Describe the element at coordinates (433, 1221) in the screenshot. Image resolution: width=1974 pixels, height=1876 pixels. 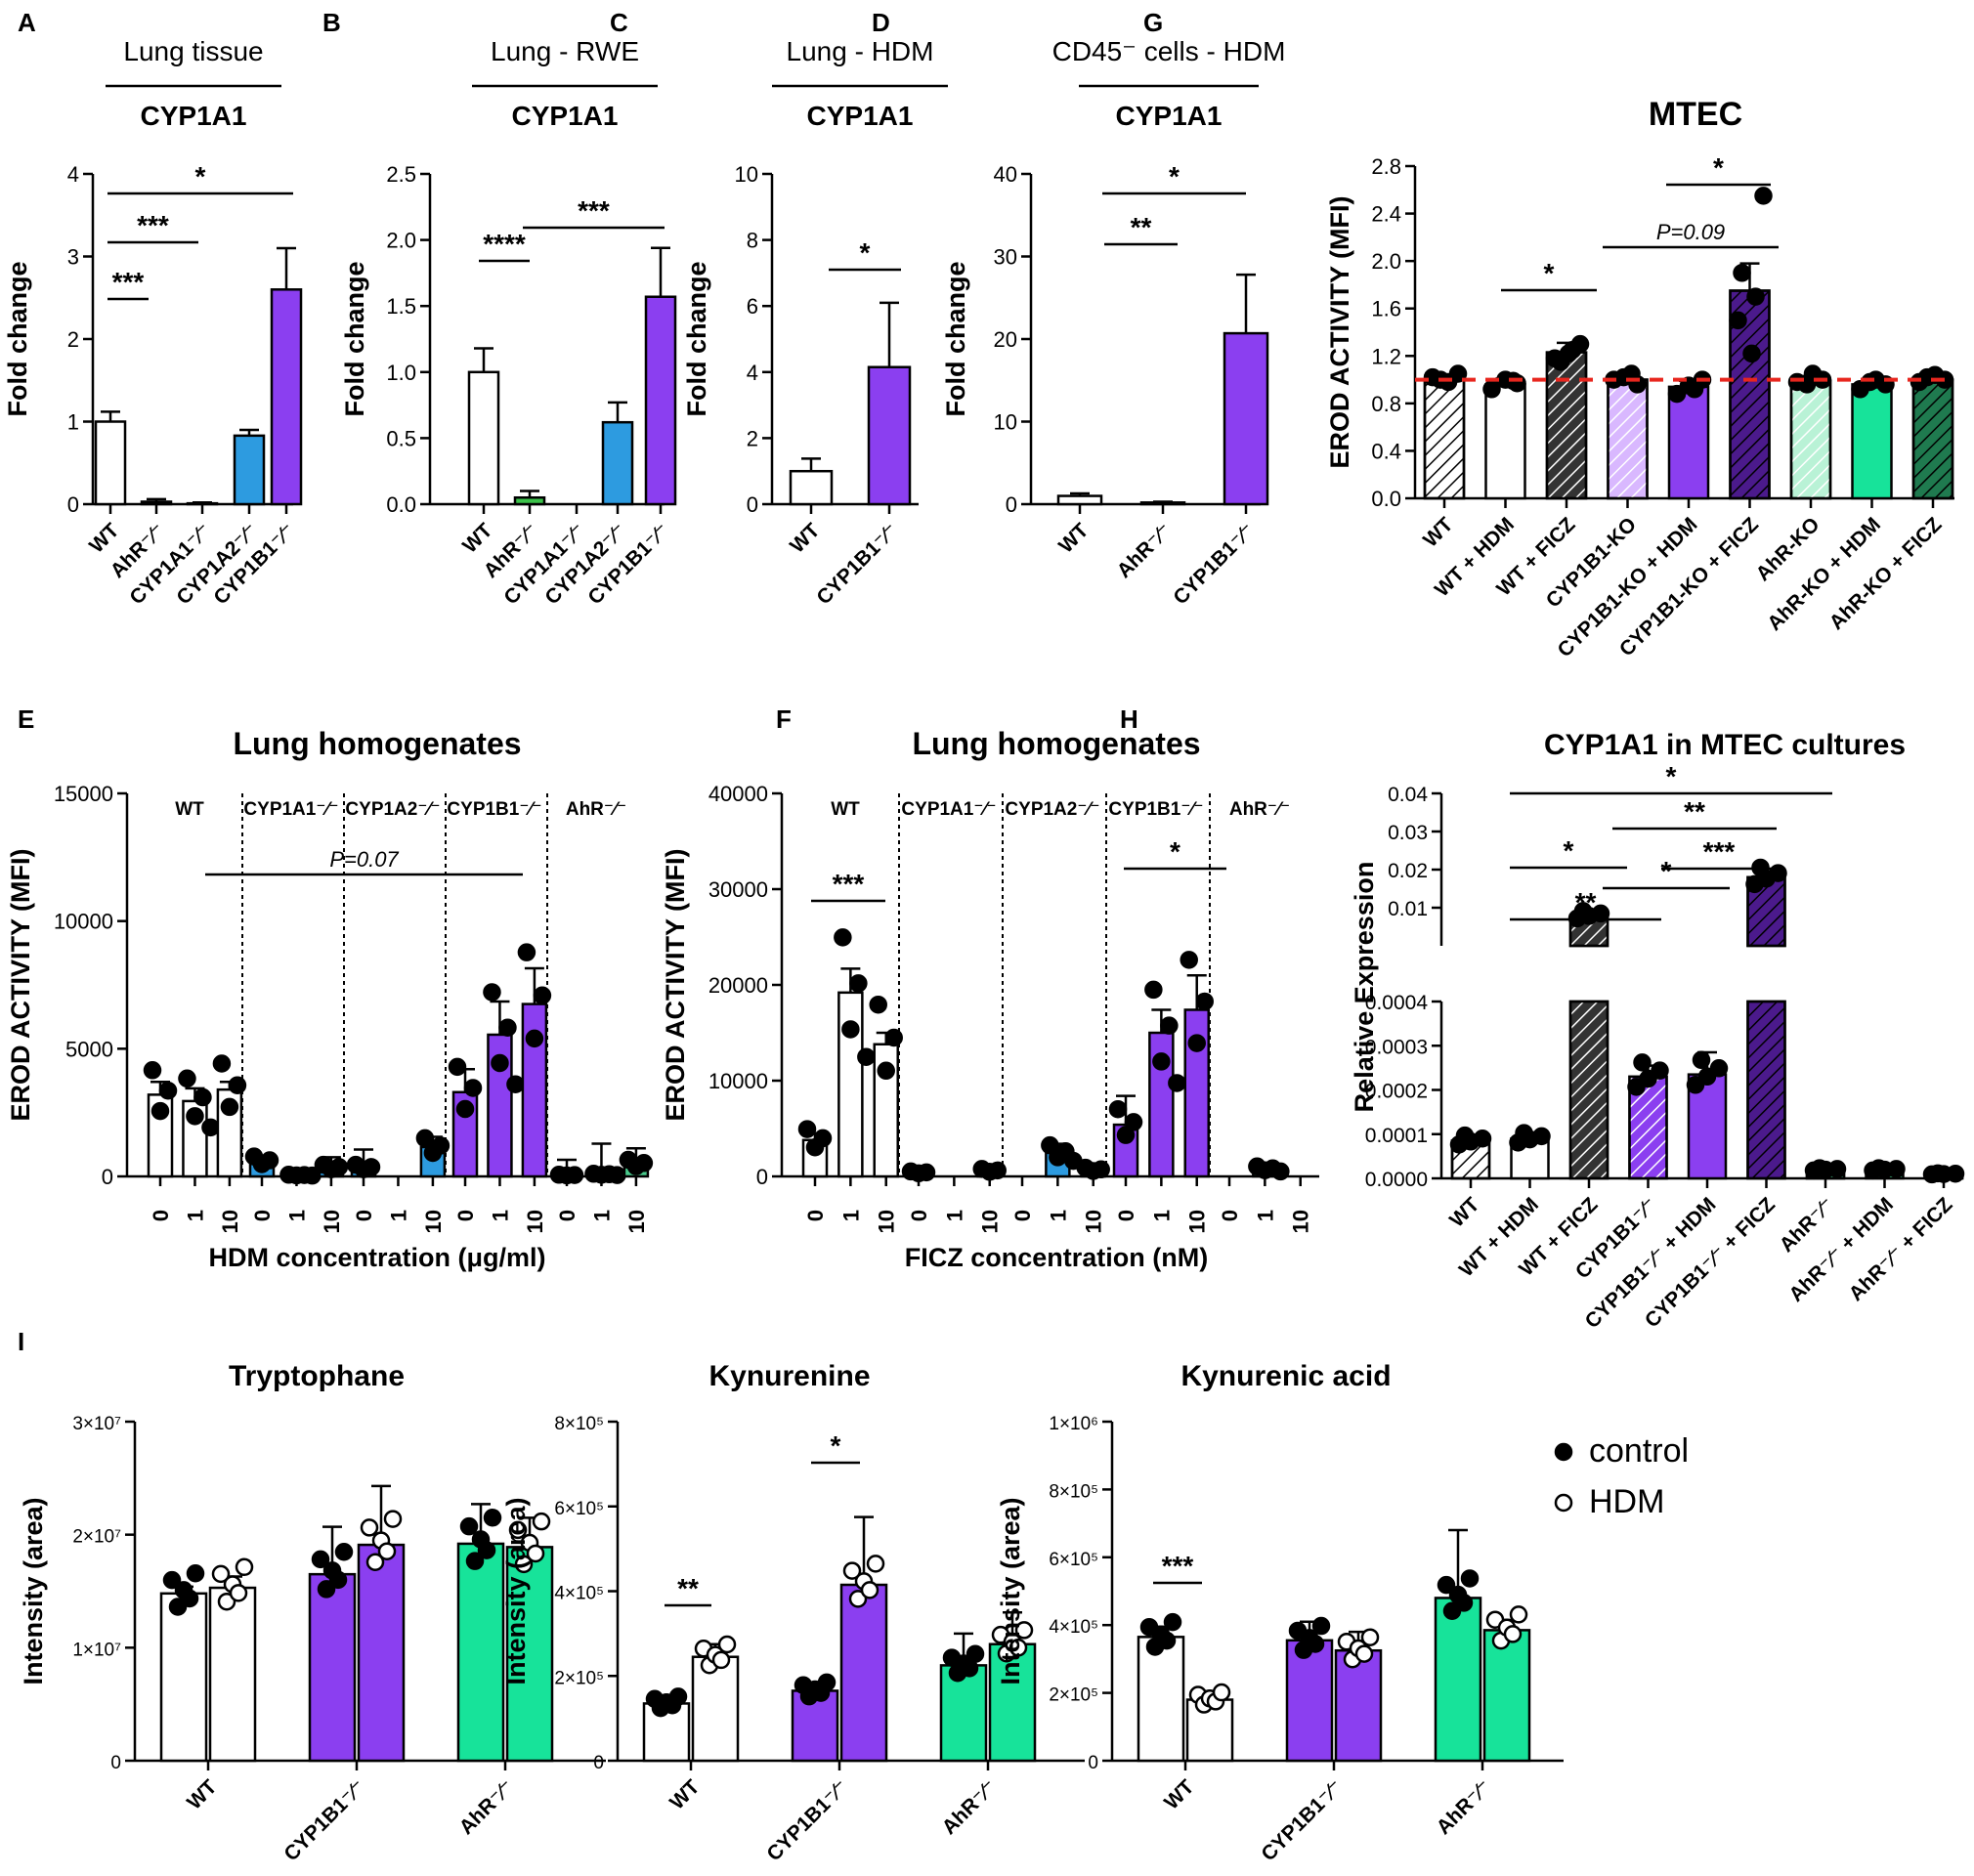
I see `panel-E-dose-label: 10` at that location.